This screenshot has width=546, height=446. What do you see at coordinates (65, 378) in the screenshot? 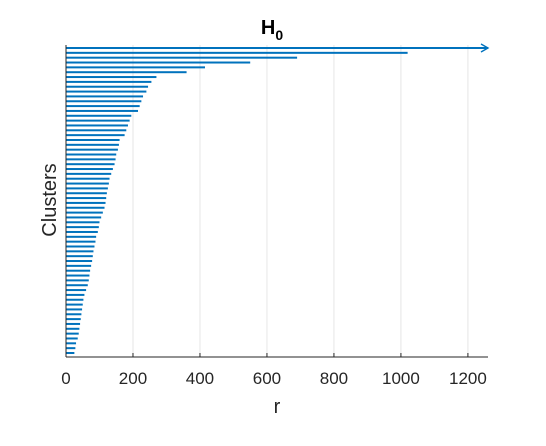
I see `x-tick-label: 0` at bounding box center [65, 378].